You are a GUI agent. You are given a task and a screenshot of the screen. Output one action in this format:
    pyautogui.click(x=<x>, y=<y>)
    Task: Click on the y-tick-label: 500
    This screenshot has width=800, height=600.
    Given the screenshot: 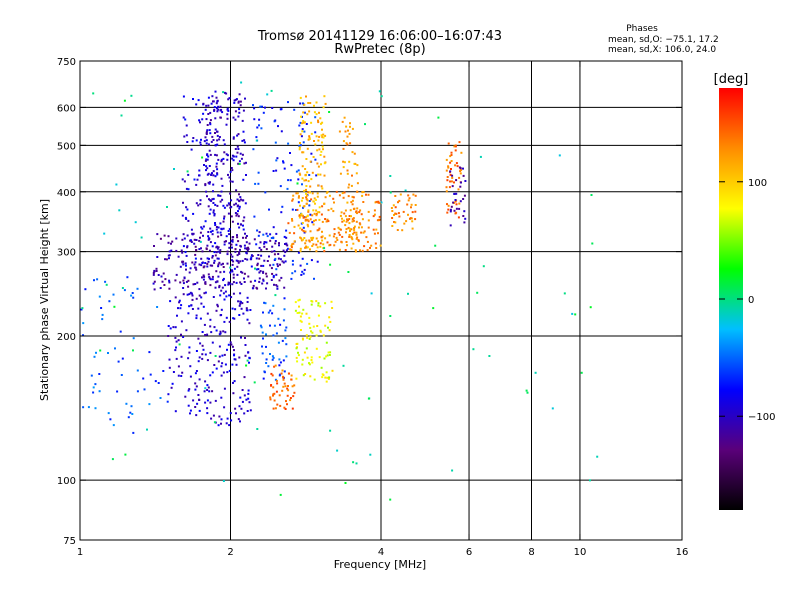 What is the action you would take?
    pyautogui.click(x=66, y=146)
    